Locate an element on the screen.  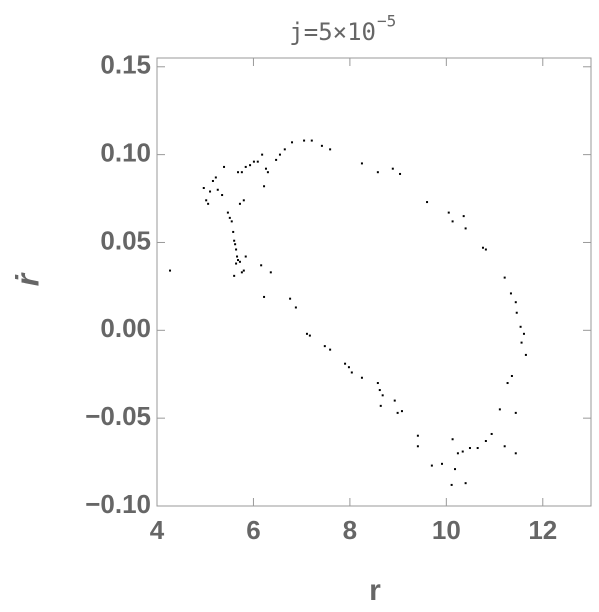
y-tick-label: 0.05 is located at coordinates (125, 240).